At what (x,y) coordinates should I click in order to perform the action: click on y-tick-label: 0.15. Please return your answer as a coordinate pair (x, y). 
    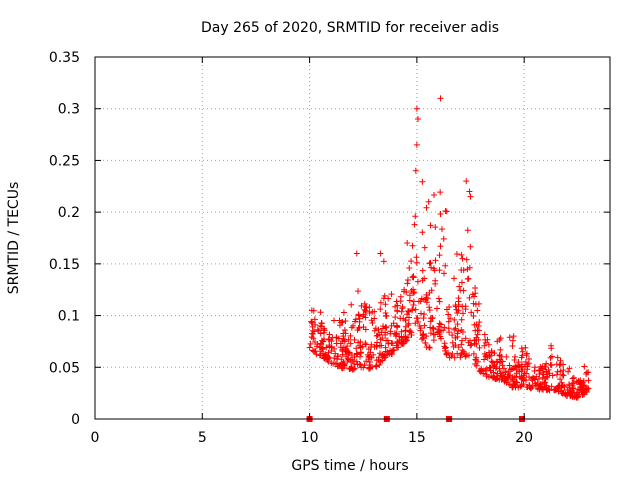
    Looking at the image, I should click on (64, 265).